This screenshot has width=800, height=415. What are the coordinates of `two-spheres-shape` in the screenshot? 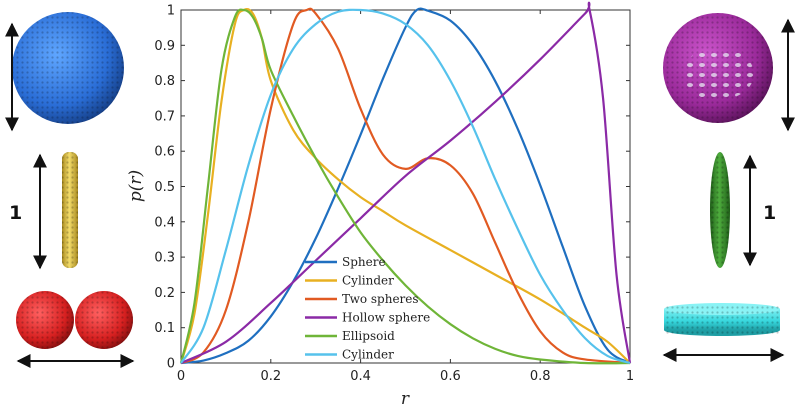 It's located at (74, 320).